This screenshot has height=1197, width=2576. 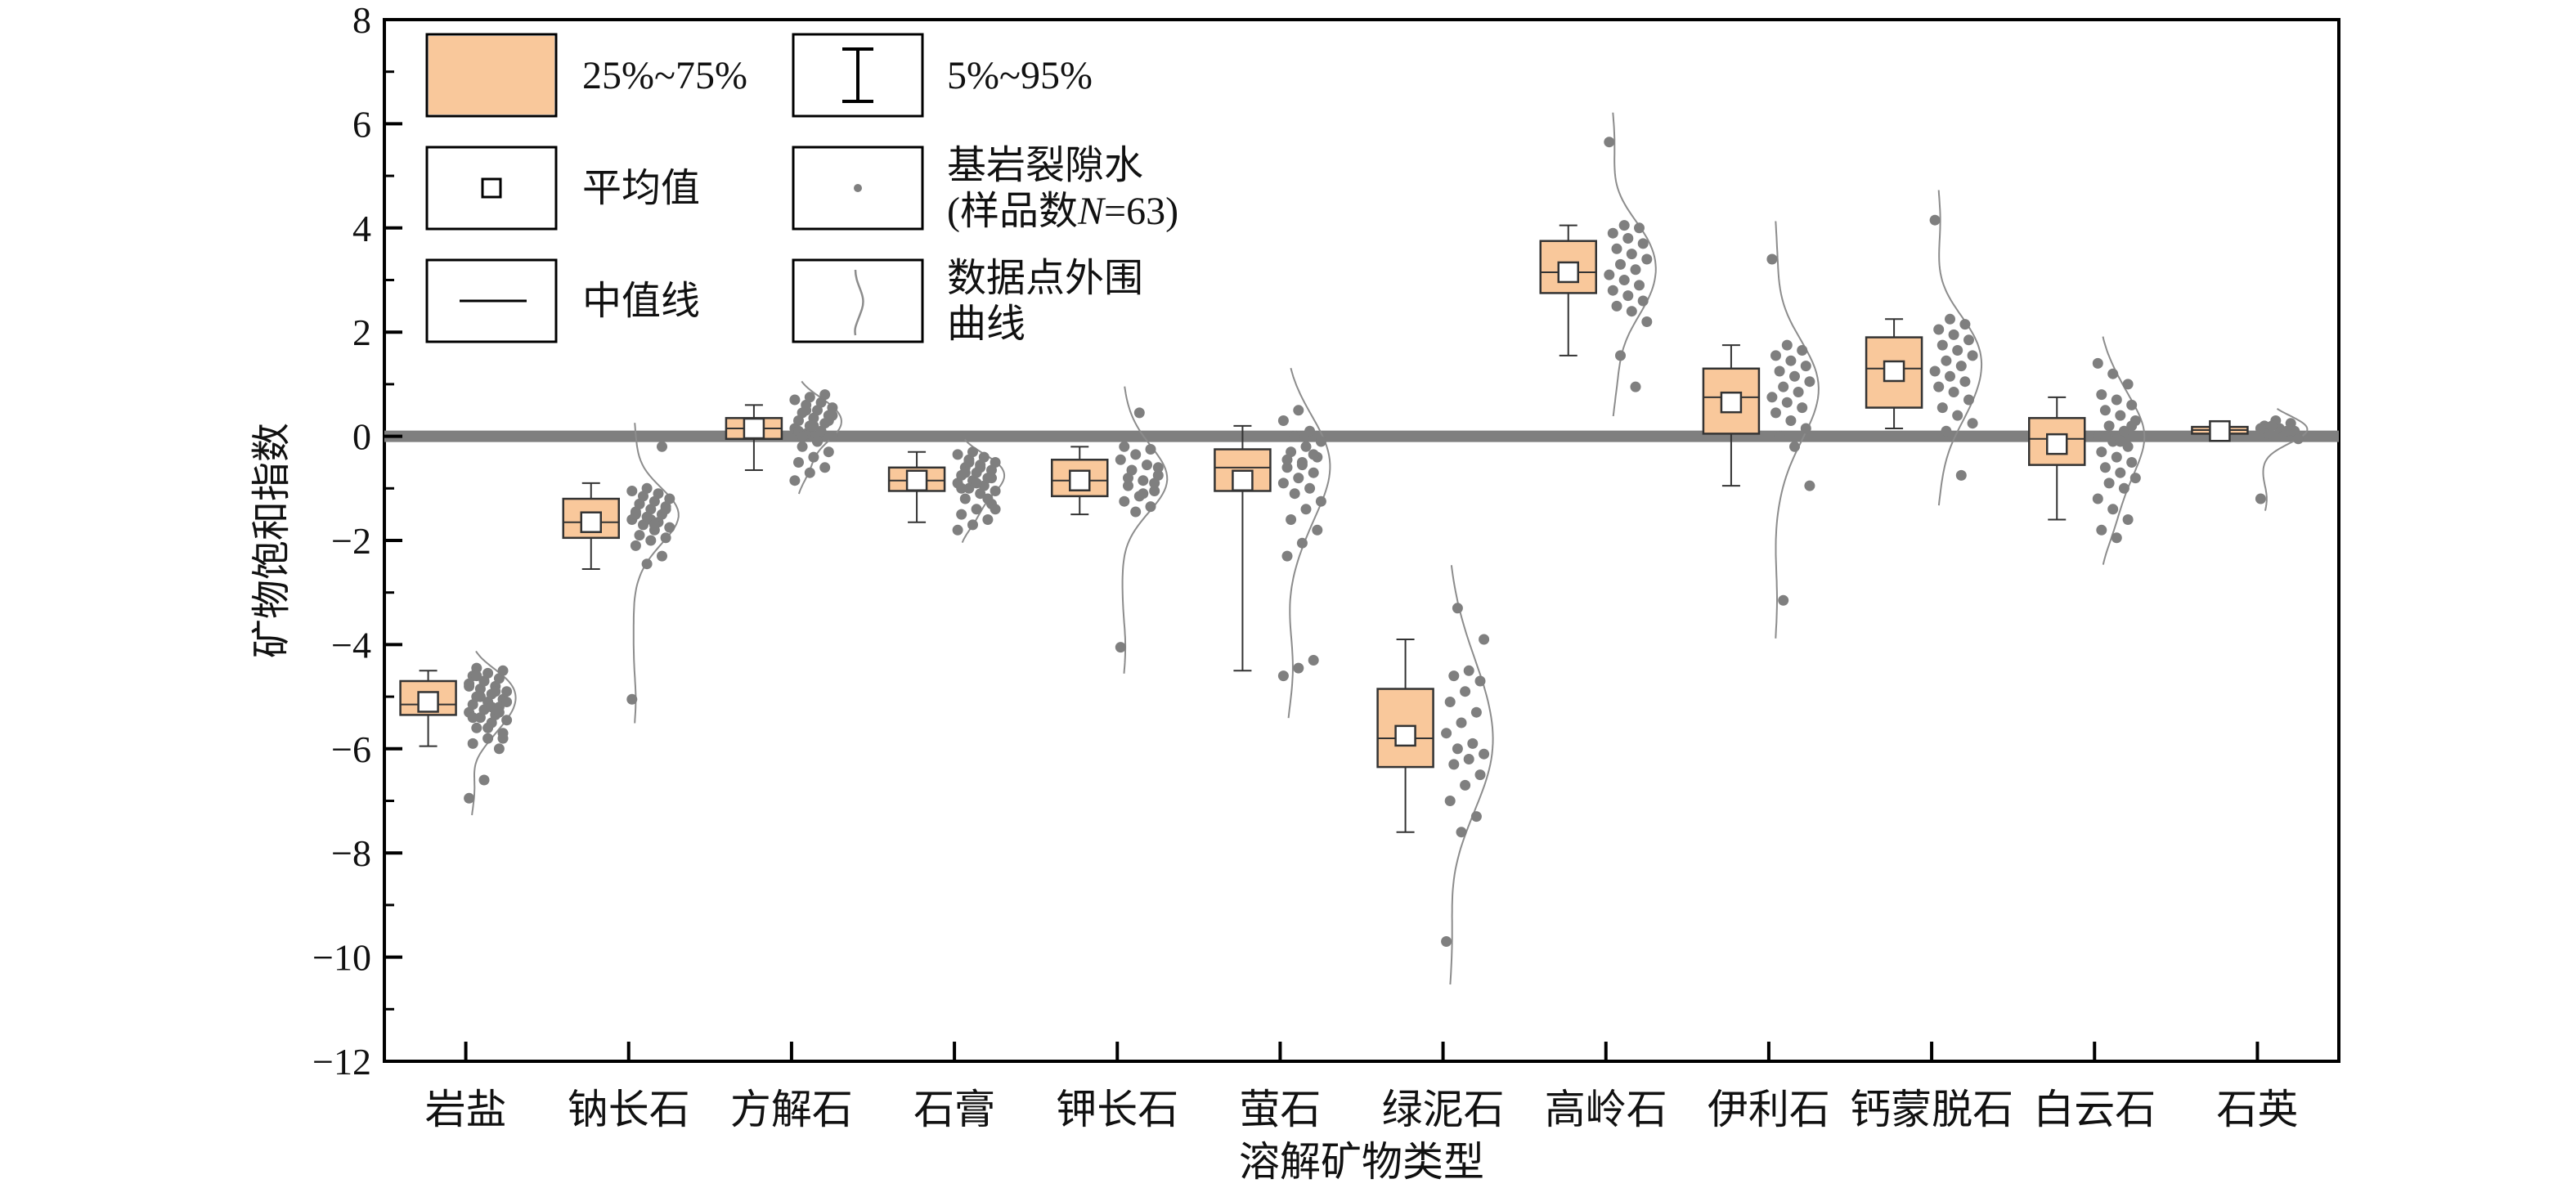 I want to click on legend-mean-label: 平均值, so click(x=641, y=188).